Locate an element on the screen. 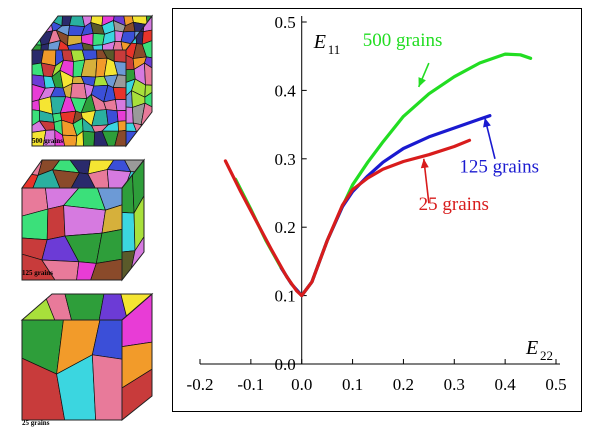 The width and height of the screenshot is (592, 442). y-tick-label: 0.2 is located at coordinates (284, 227).